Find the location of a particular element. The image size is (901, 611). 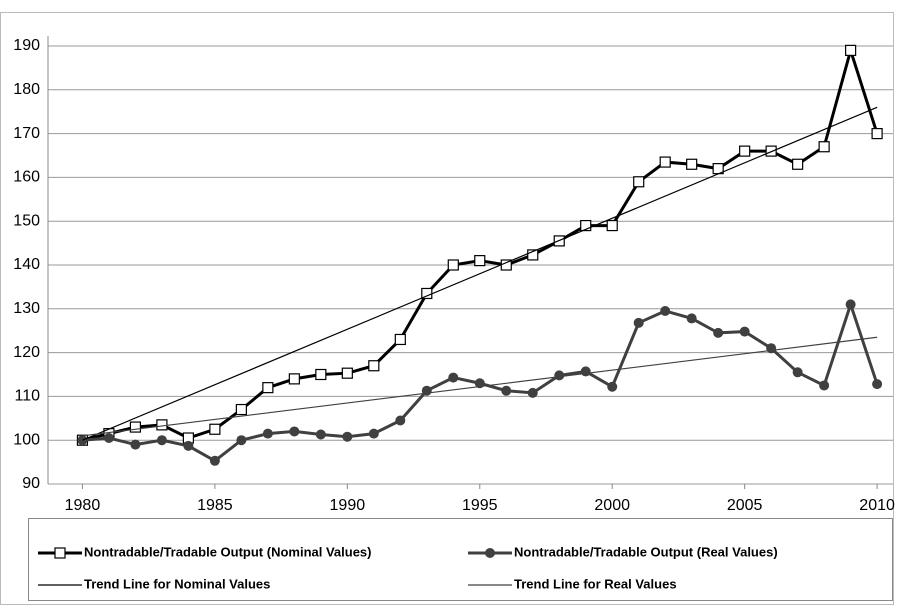

y-tick-label: 120 is located at coordinates (26, 352).